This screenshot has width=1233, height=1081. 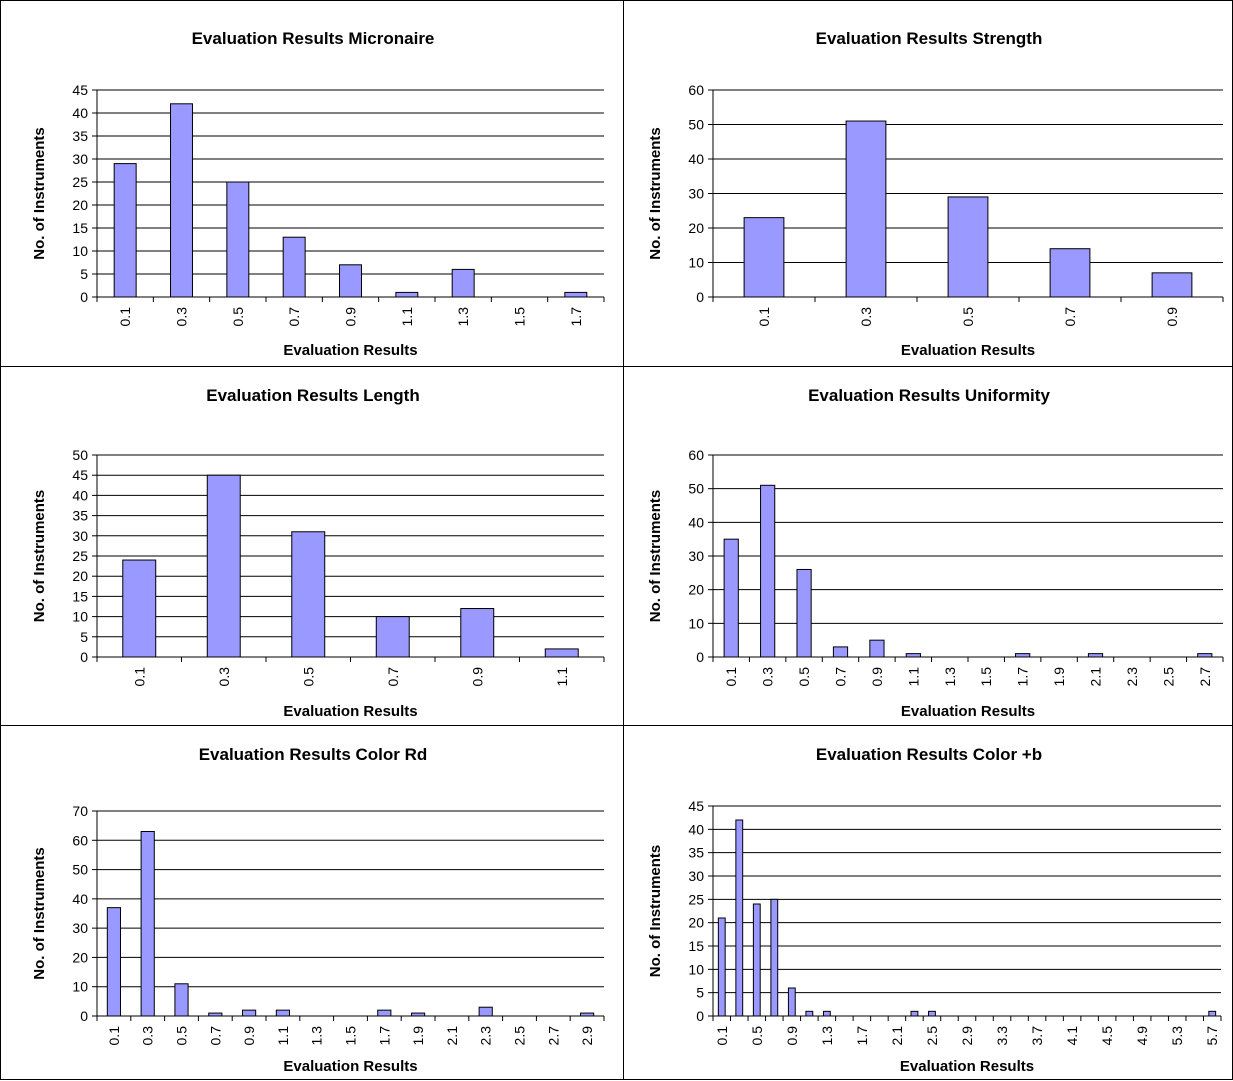 What do you see at coordinates (696, 876) in the screenshot?
I see `y-tick-label: 30` at bounding box center [696, 876].